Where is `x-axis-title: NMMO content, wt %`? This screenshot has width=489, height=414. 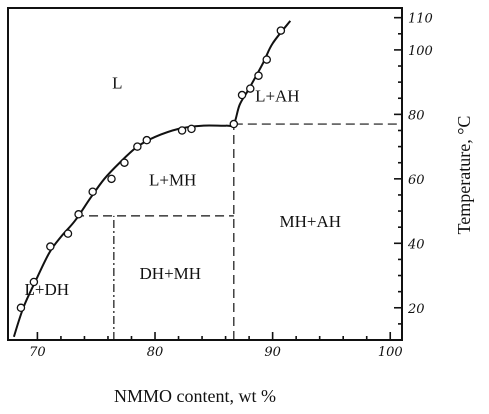
x-axis-title: NMMO content, wt % is located at coordinates (195, 396).